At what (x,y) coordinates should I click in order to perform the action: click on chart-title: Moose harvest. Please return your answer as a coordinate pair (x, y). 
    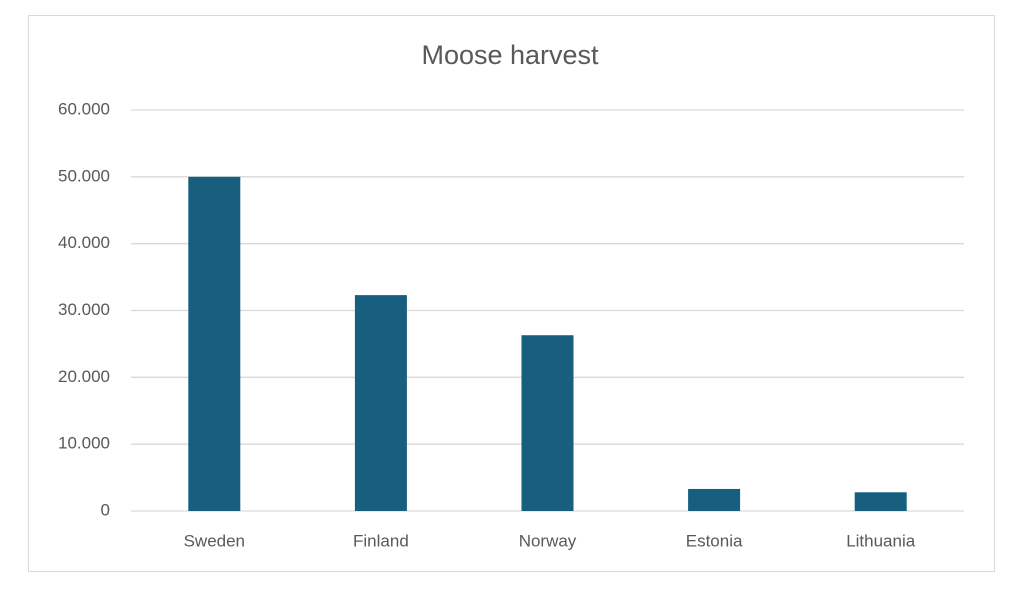
    Looking at the image, I should click on (510, 55).